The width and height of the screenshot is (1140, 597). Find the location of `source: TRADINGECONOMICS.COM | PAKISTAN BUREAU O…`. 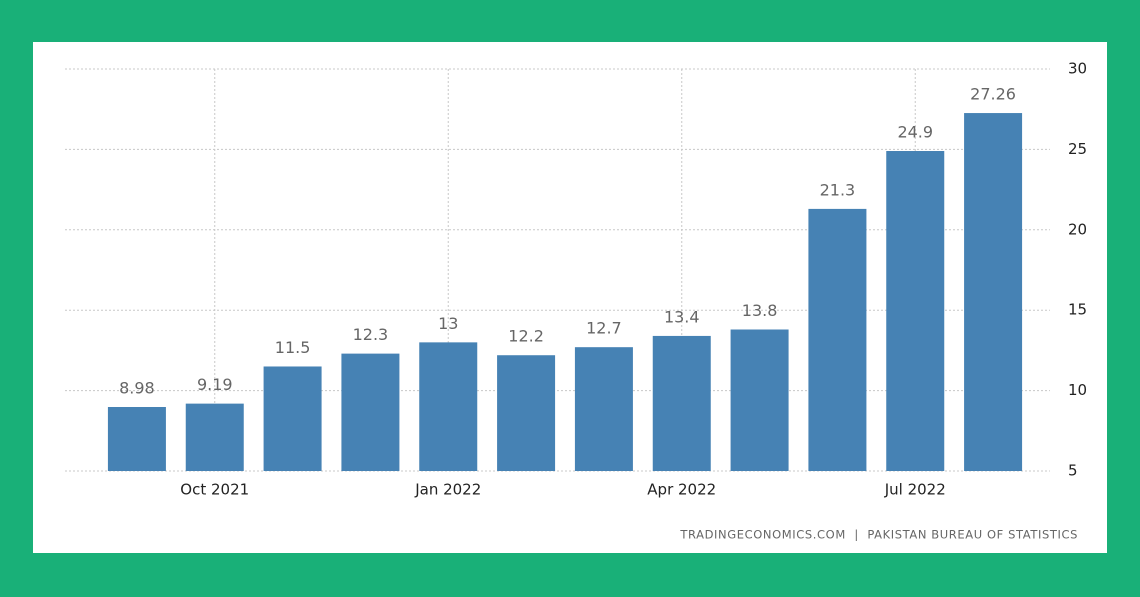

source: TRADINGECONOMICS.COM | PAKISTAN BUREAU O… is located at coordinates (878, 535).